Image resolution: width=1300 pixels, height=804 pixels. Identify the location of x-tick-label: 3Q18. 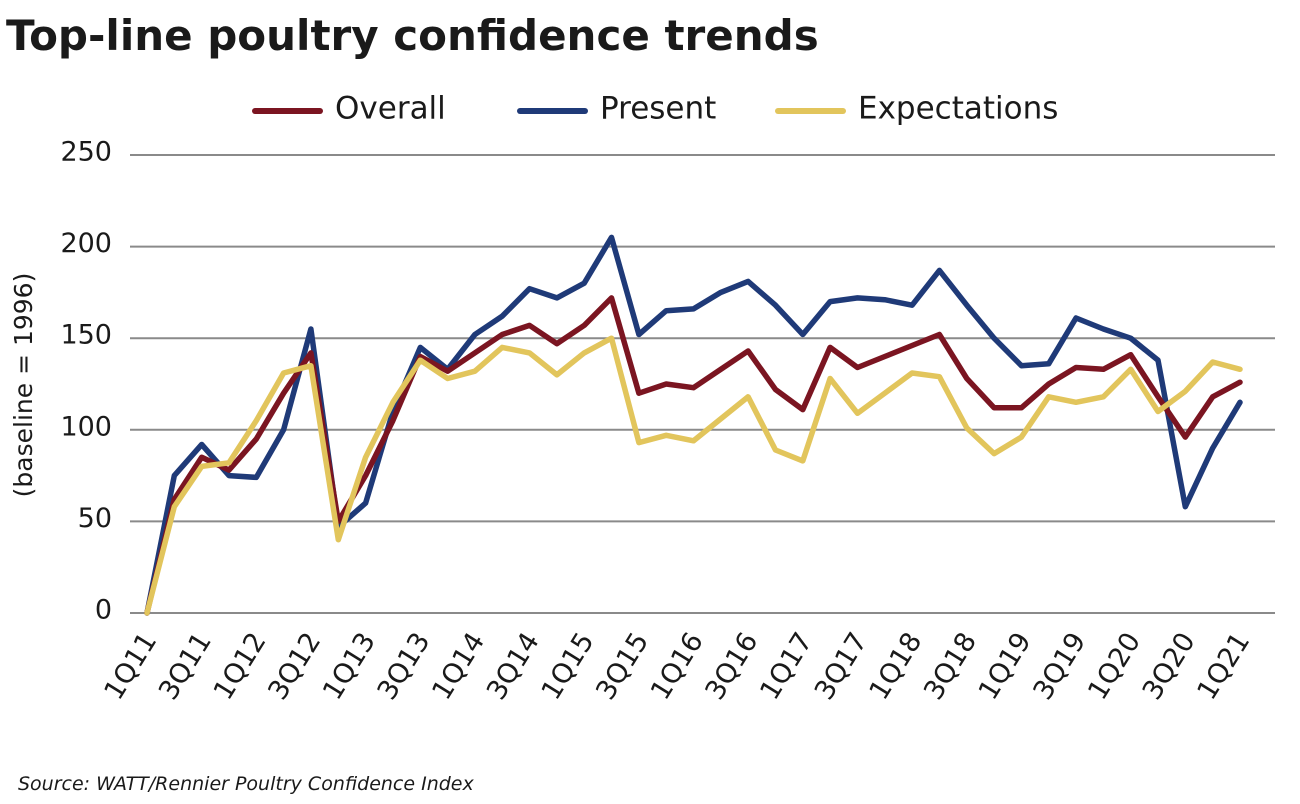
(950, 666).